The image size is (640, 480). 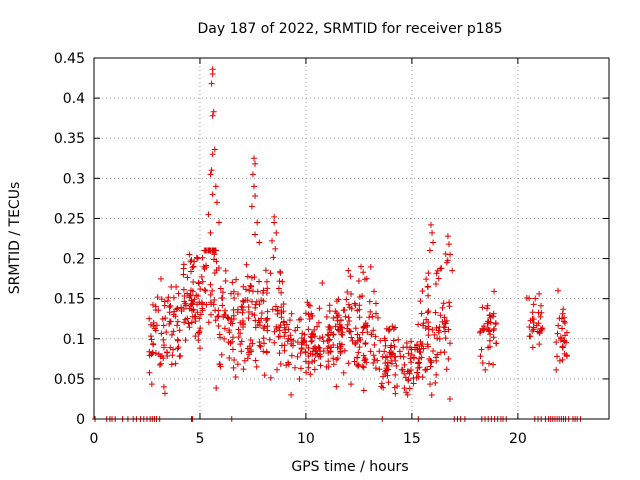 I want to click on y-tick-label: 0.05, so click(x=69, y=380).